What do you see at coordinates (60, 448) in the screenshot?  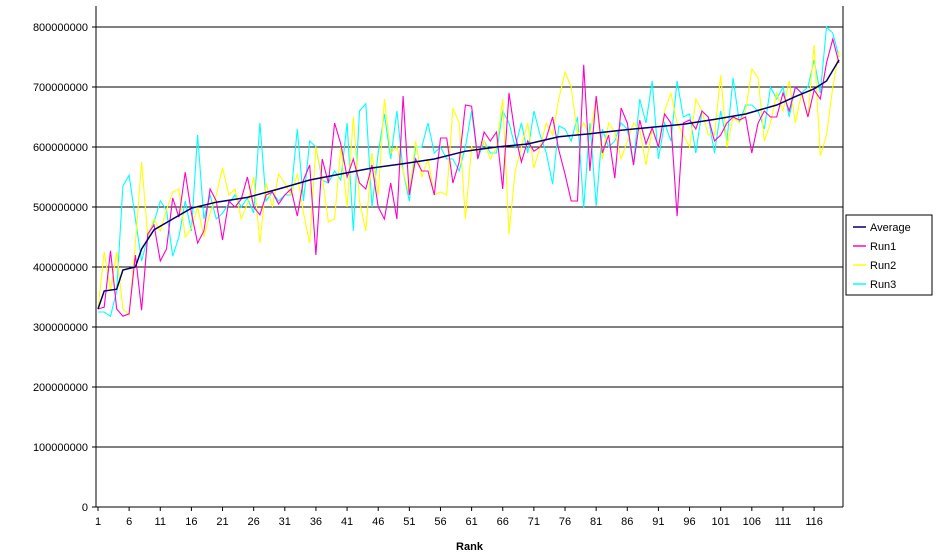 I see `y-tick-label: 100000000` at bounding box center [60, 448].